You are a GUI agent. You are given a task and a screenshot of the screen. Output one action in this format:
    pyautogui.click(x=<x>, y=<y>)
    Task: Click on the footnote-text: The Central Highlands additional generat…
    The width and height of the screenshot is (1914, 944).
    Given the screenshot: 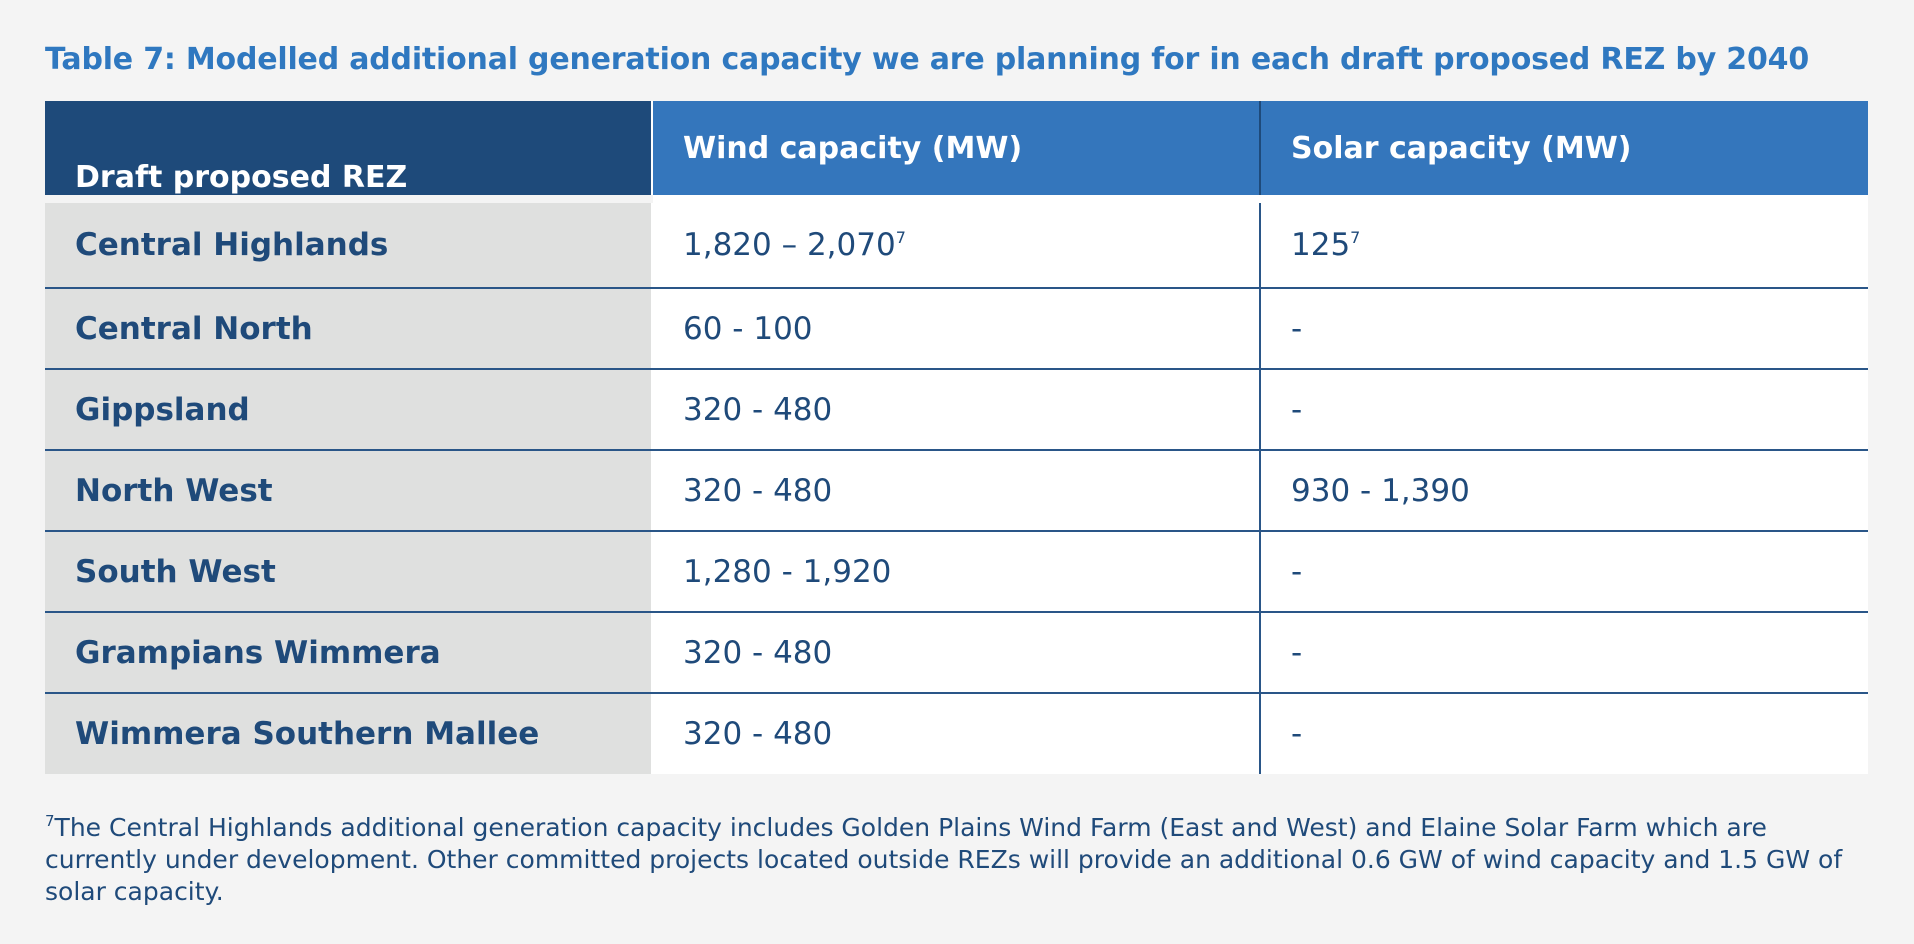 What is the action you would take?
    pyautogui.click(x=944, y=859)
    